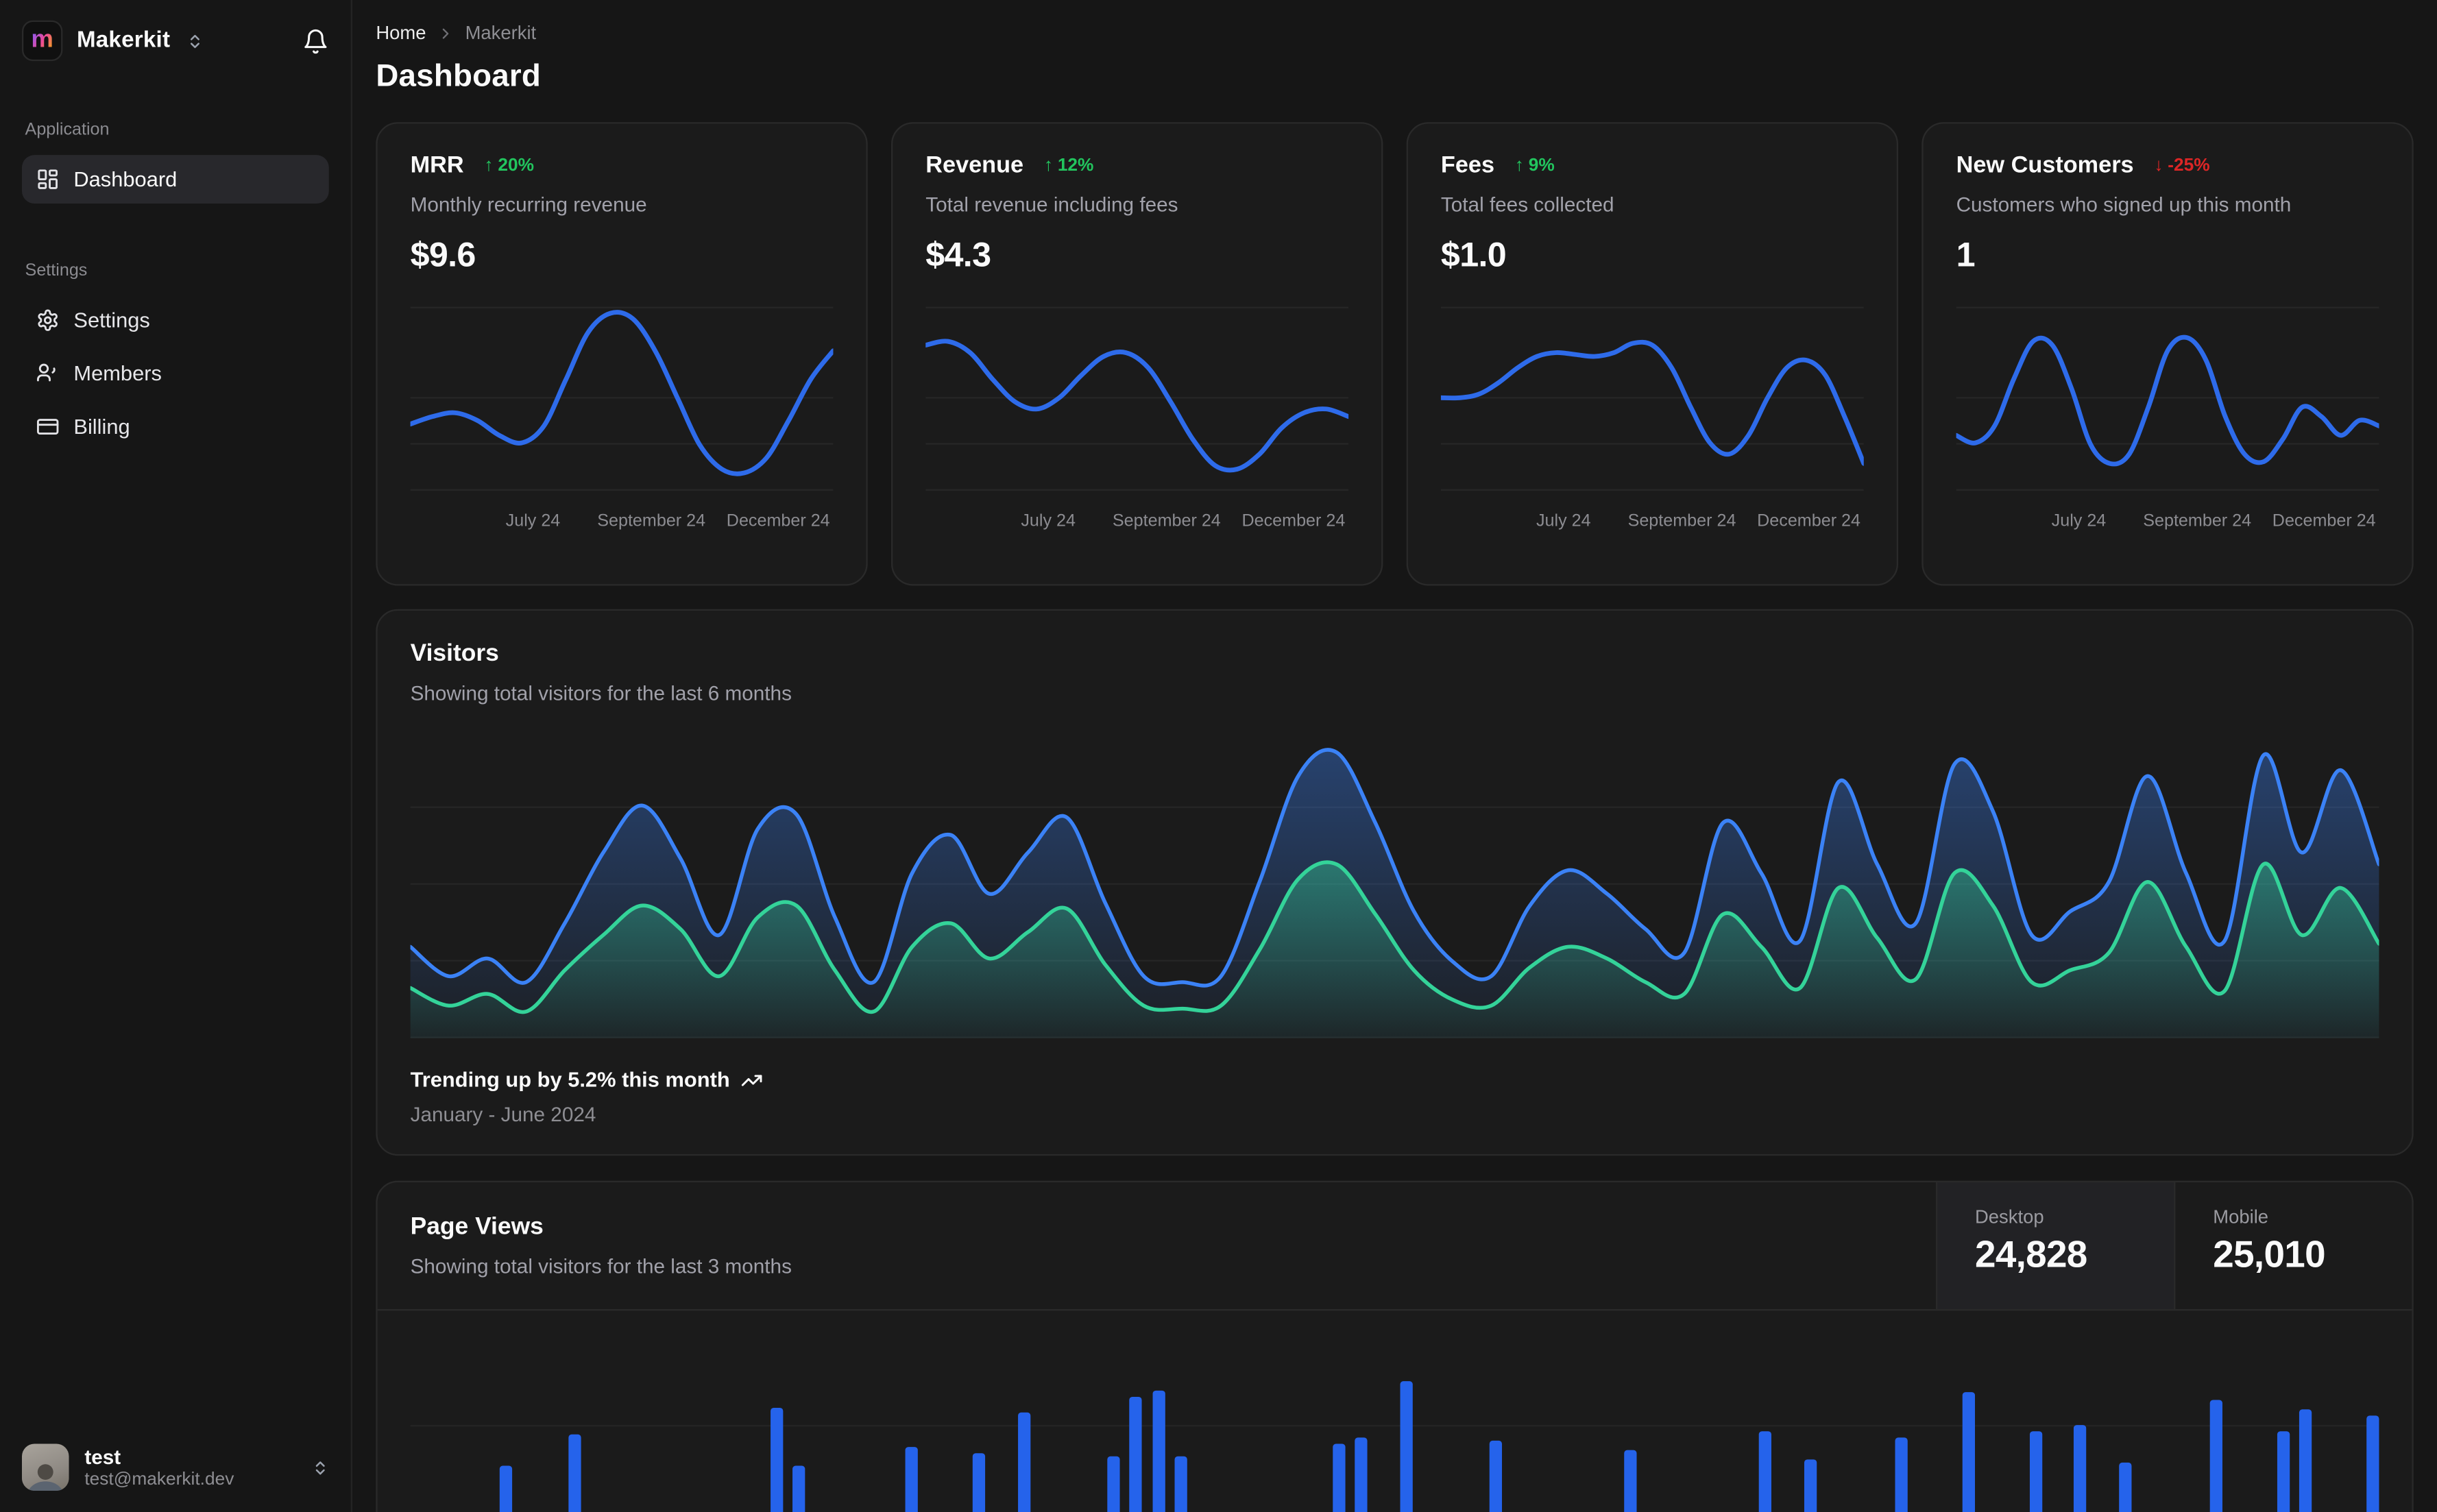 Image resolution: width=2437 pixels, height=1512 pixels. I want to click on stat-title: New Customers, so click(2045, 165).